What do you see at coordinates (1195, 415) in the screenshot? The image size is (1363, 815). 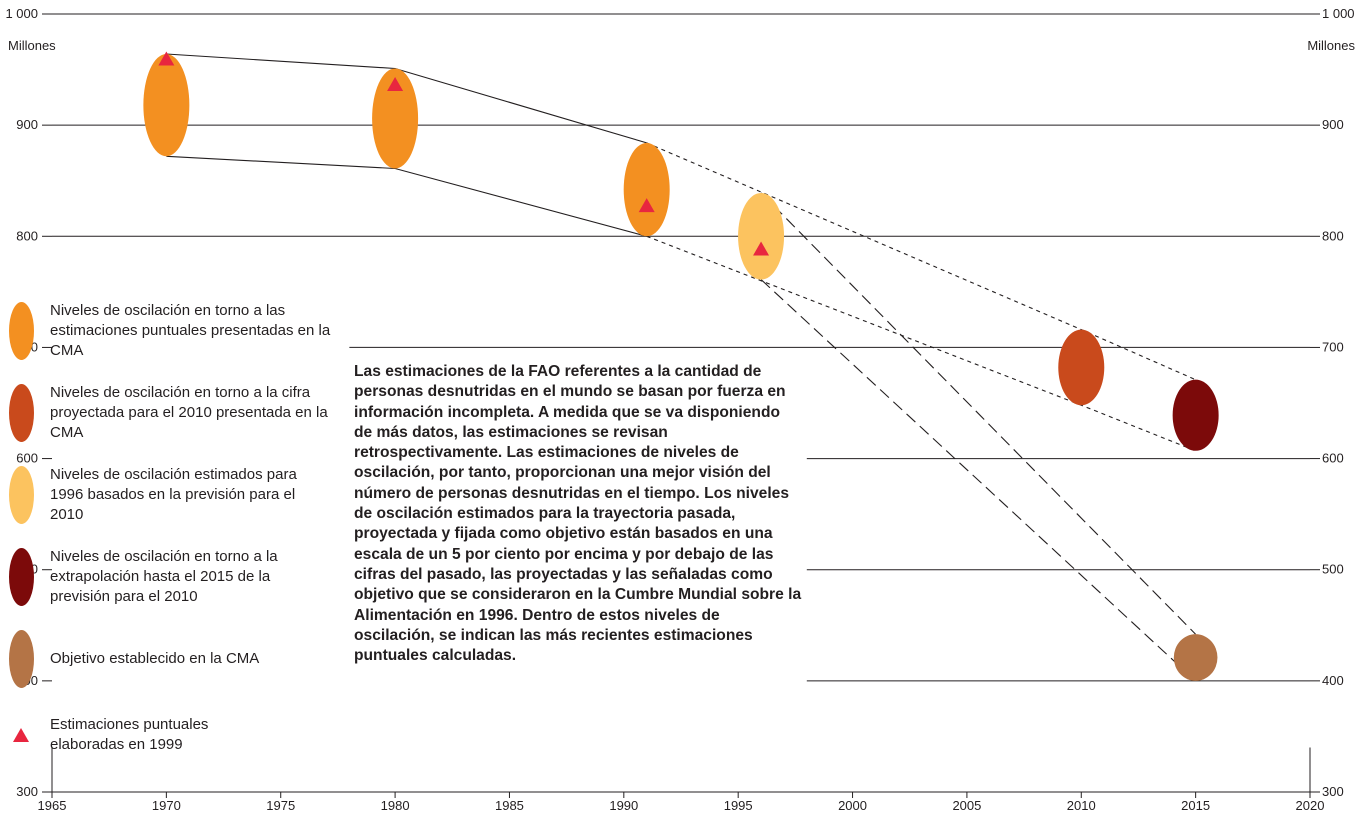 I see `range-ellipse-extrapolation_2015-2015` at bounding box center [1195, 415].